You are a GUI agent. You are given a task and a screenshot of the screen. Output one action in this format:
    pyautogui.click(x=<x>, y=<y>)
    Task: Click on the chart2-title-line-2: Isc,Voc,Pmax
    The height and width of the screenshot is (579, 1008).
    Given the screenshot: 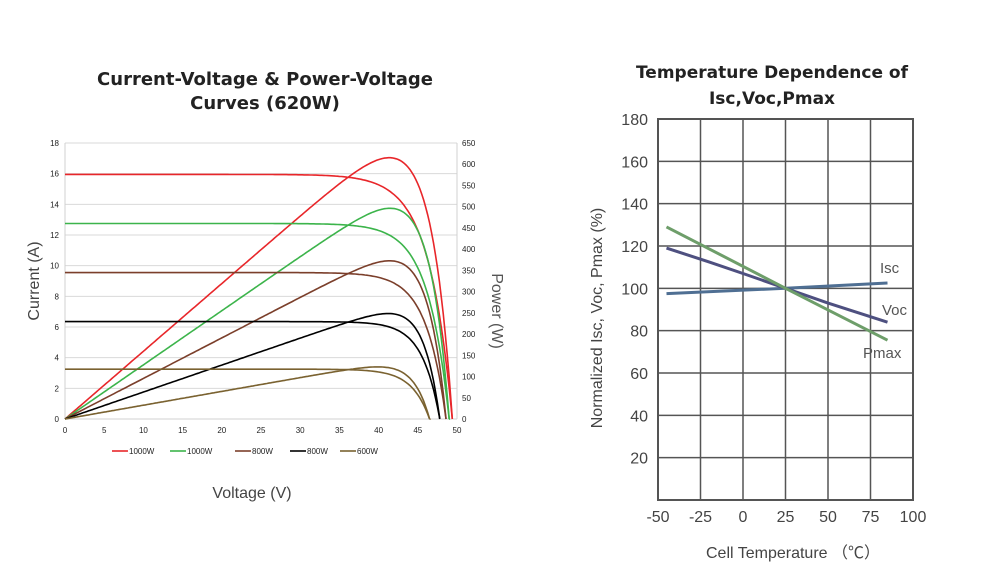 What is the action you would take?
    pyautogui.click(x=772, y=99)
    